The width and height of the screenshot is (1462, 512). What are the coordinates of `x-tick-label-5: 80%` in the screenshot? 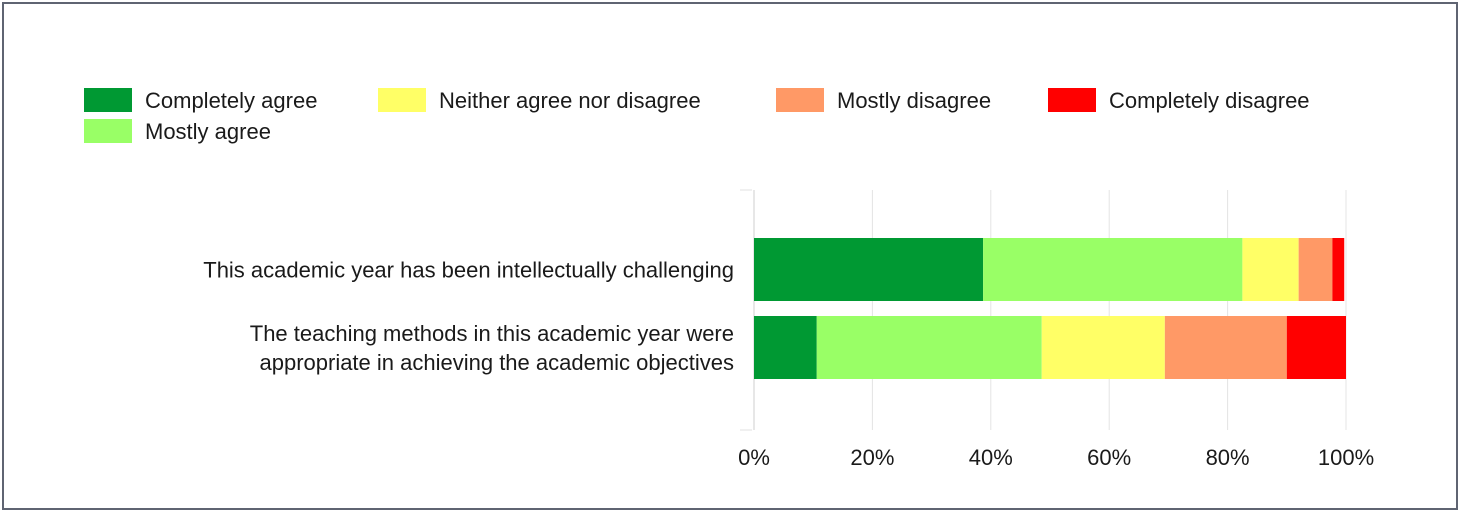 It's located at (1228, 457).